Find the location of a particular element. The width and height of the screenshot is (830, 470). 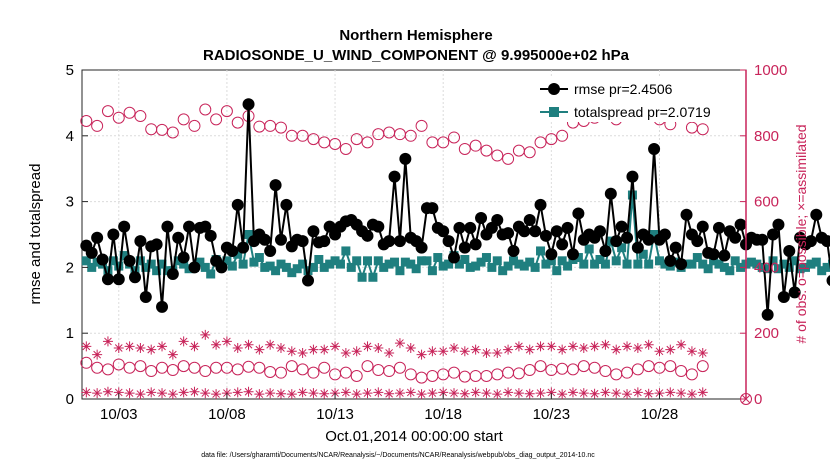

y-left-tick-label: 4 is located at coordinates (70, 136).